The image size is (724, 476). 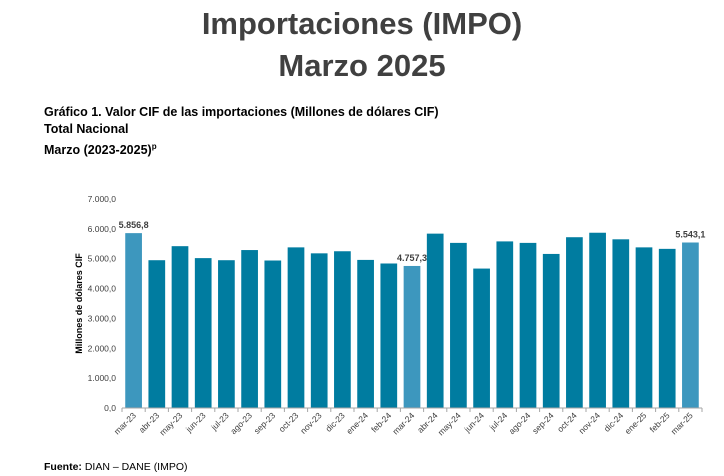 What do you see at coordinates (362, 23) in the screenshot?
I see `page-title: Importaciones (IMPO)` at bounding box center [362, 23].